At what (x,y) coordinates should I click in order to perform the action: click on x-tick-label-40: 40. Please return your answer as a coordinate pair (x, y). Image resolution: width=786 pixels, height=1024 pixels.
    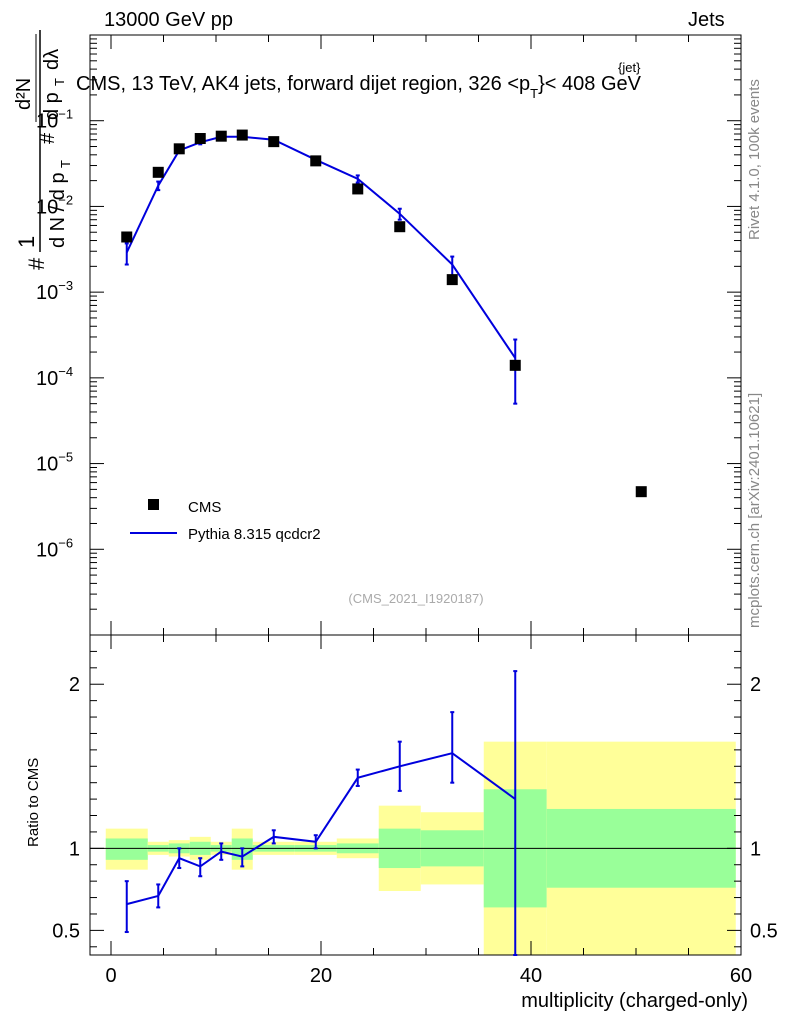
    Looking at the image, I should click on (531, 976).